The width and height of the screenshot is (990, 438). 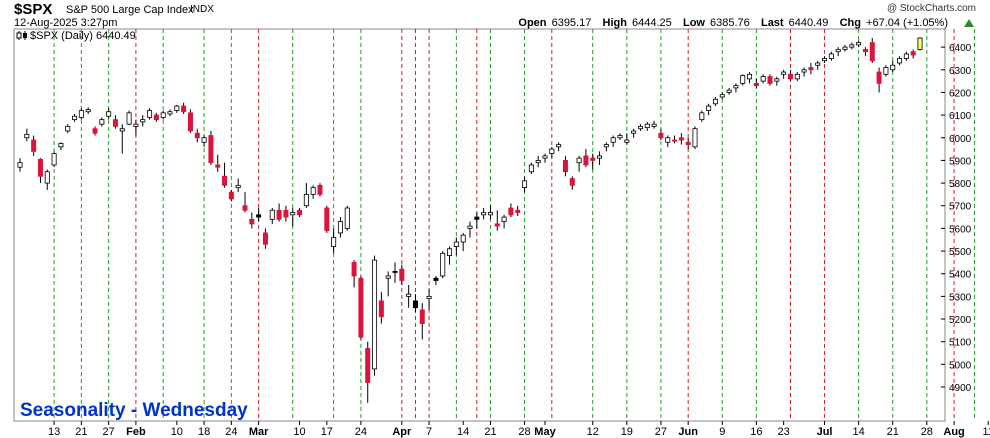 I want to click on low-label: Low, so click(x=693, y=23).